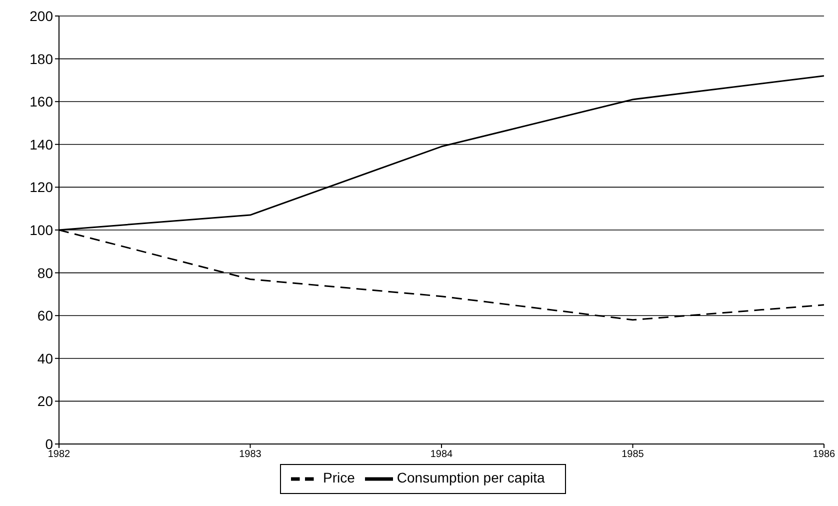  What do you see at coordinates (45, 316) in the screenshot?
I see `y-tick-label: 60` at bounding box center [45, 316].